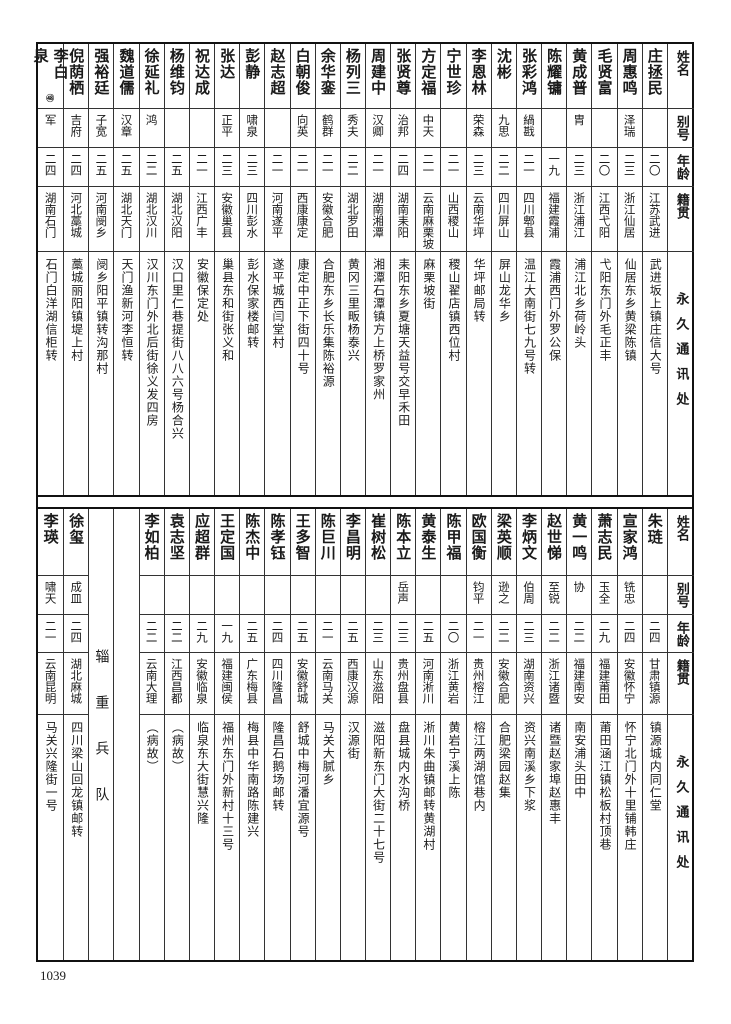 This screenshot has width=731, height=1024. I want to click on cell-alias: 中天, so click(428, 127).